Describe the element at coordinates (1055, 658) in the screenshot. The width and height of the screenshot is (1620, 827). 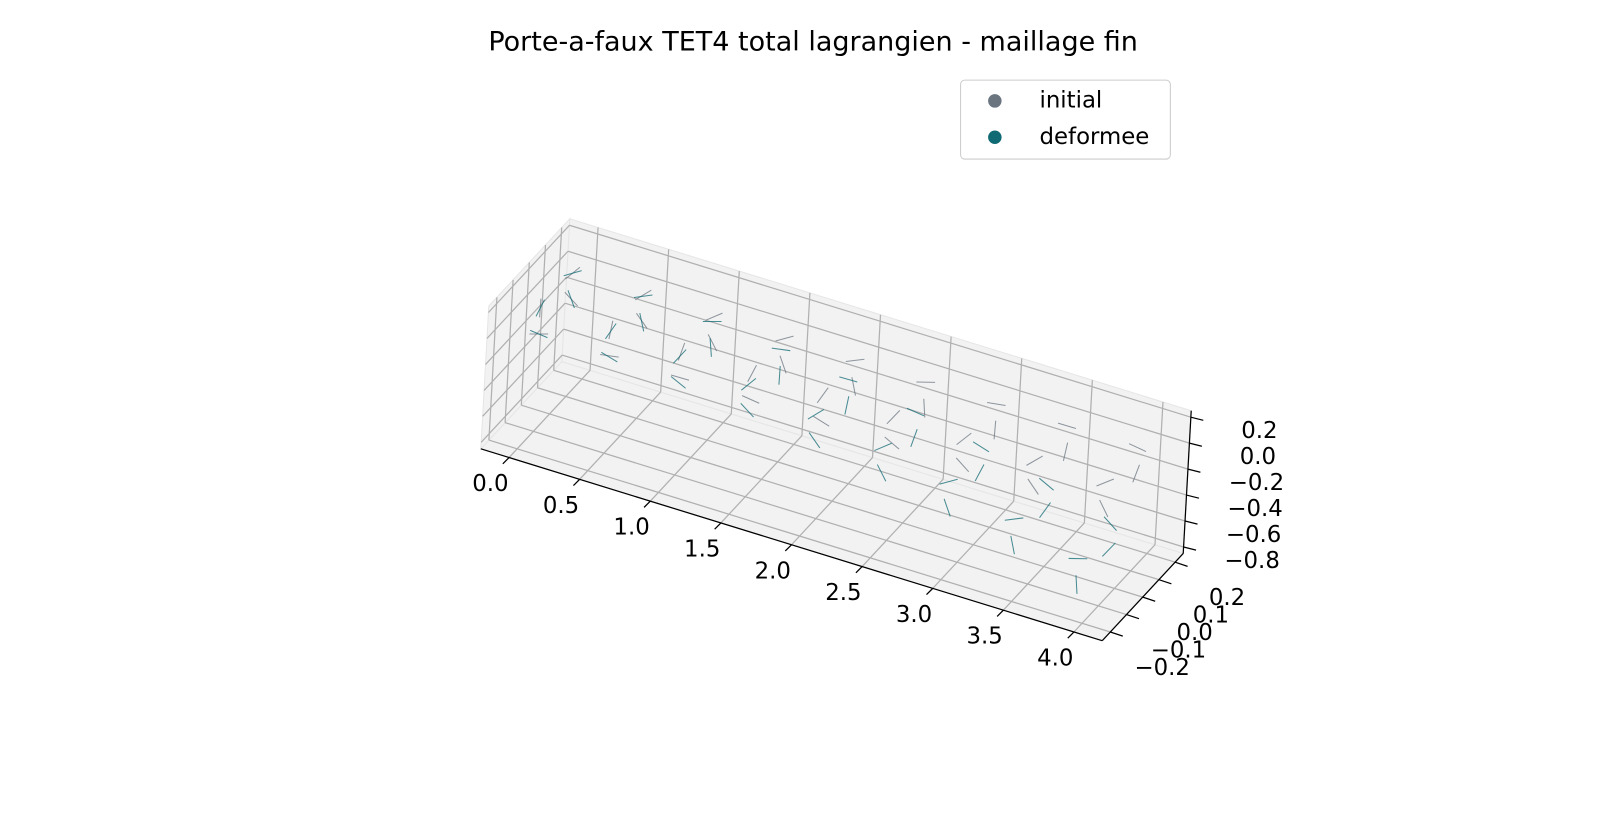
I see `x-tick-label: 4.0` at that location.